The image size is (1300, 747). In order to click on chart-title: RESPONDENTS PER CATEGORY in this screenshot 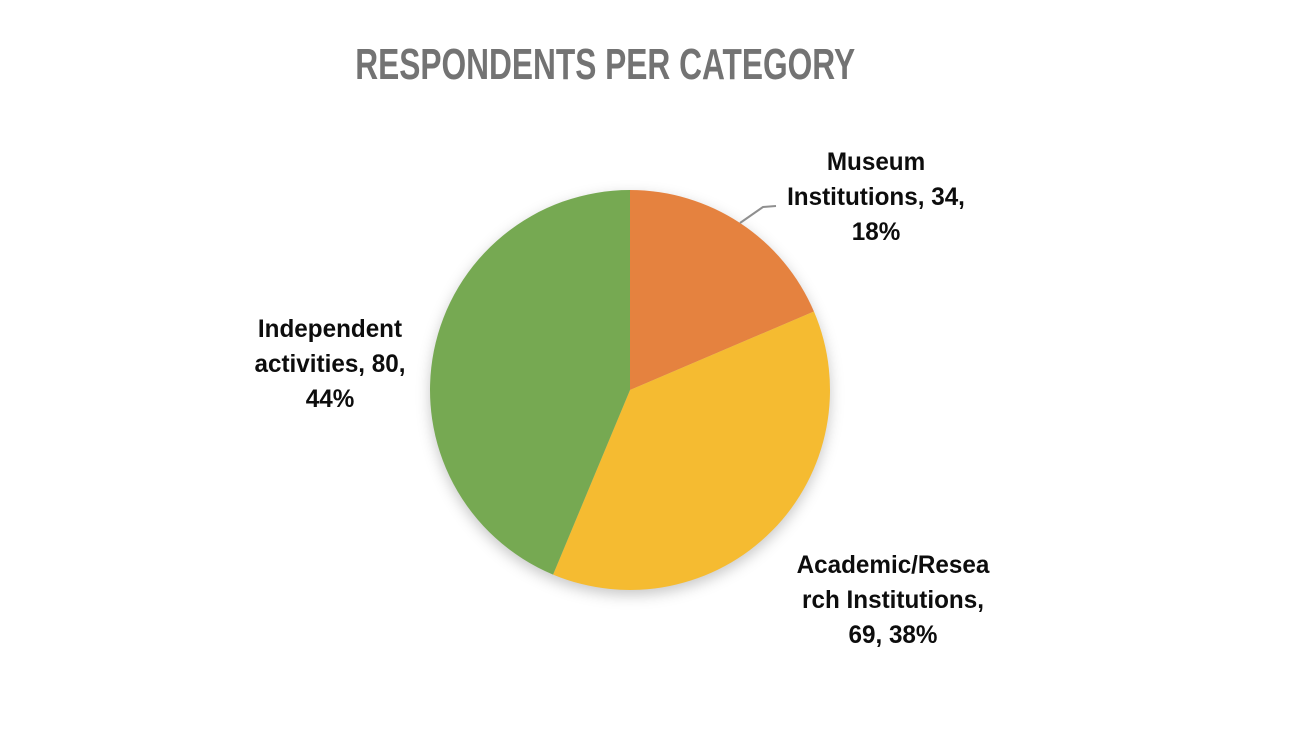, I will do `click(605, 64)`.